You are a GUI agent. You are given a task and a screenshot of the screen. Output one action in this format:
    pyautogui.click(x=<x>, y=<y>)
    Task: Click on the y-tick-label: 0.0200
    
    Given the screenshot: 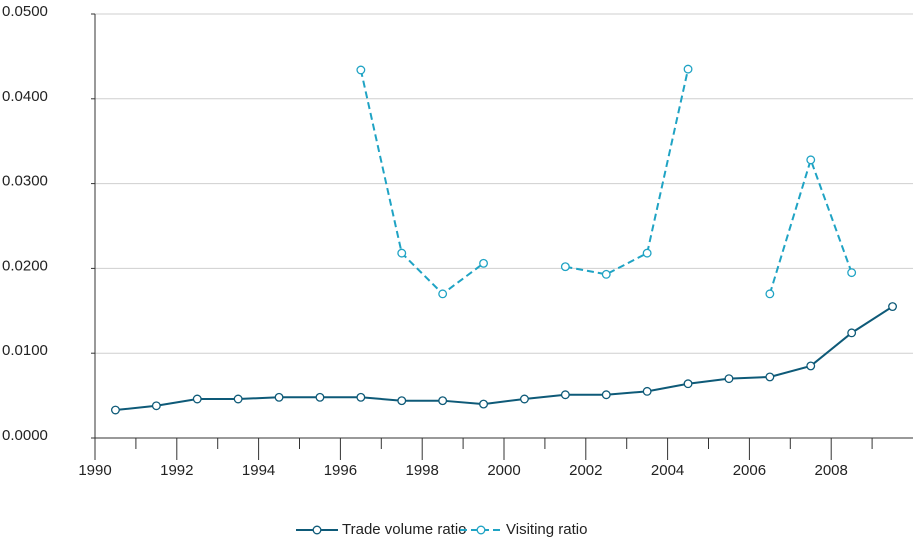 What is the action you would take?
    pyautogui.click(x=25, y=265)
    